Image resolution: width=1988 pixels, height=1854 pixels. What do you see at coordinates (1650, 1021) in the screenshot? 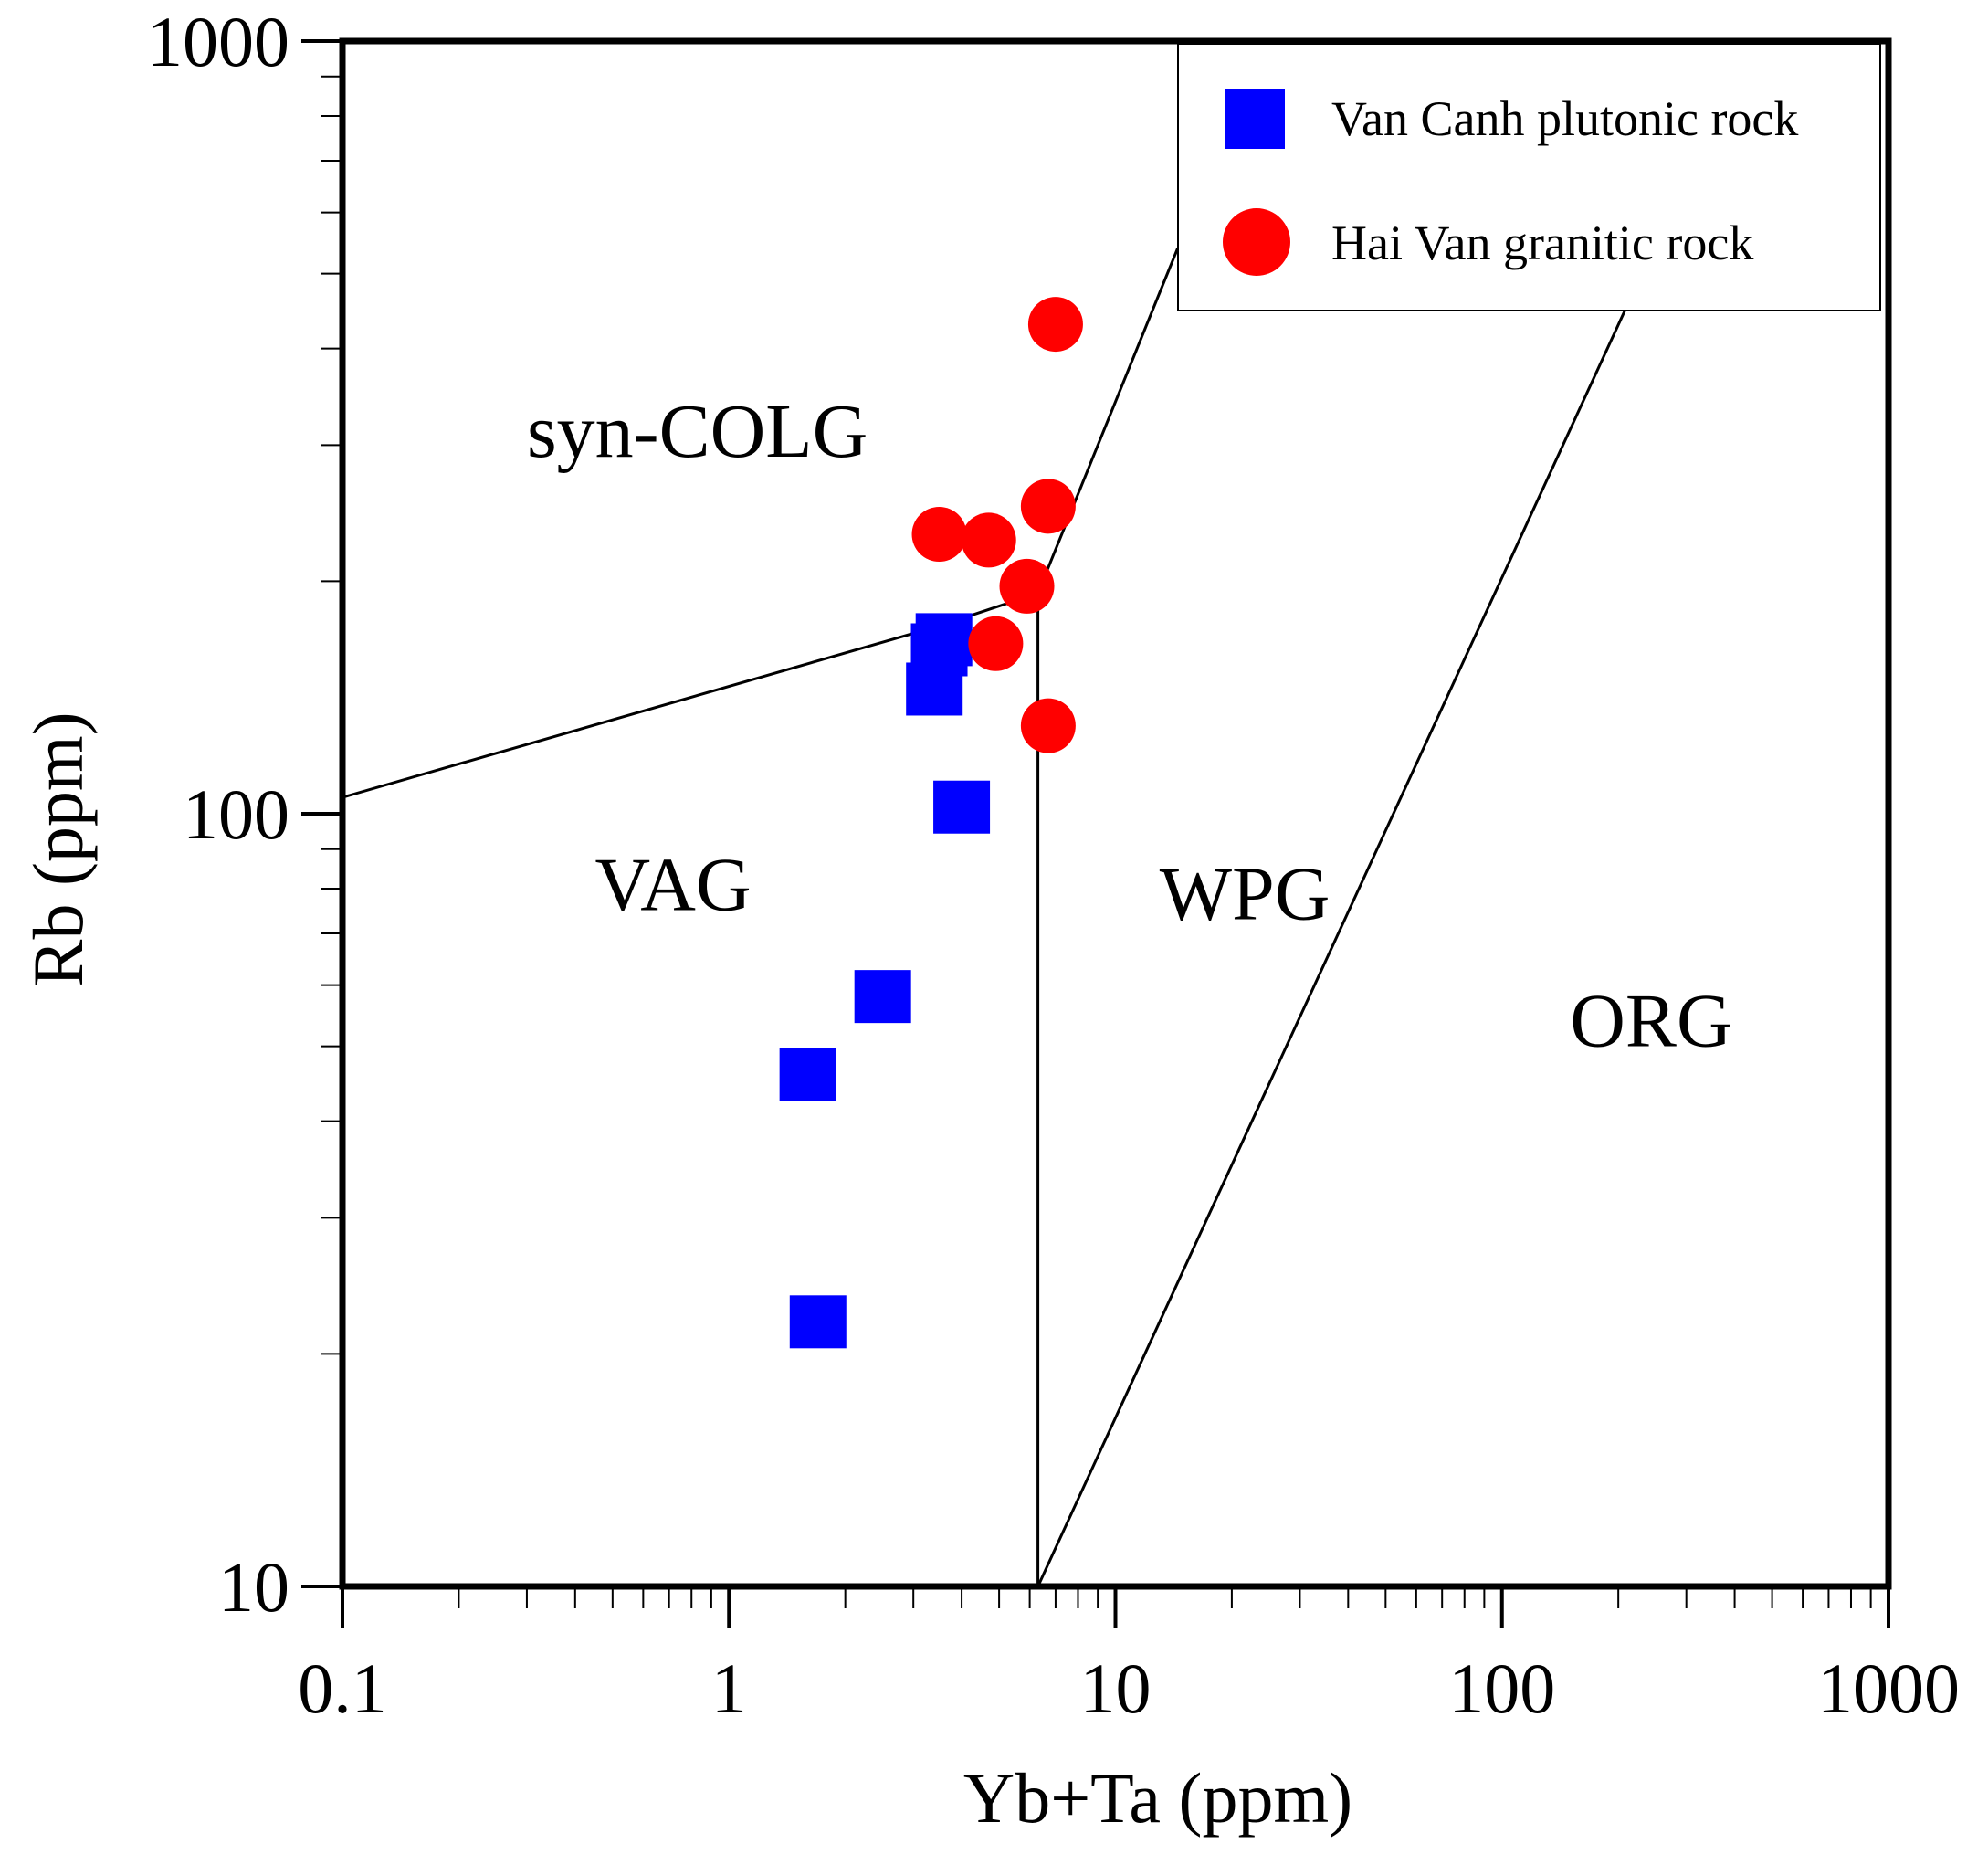
I see `region-label-org: ORG` at bounding box center [1650, 1021].